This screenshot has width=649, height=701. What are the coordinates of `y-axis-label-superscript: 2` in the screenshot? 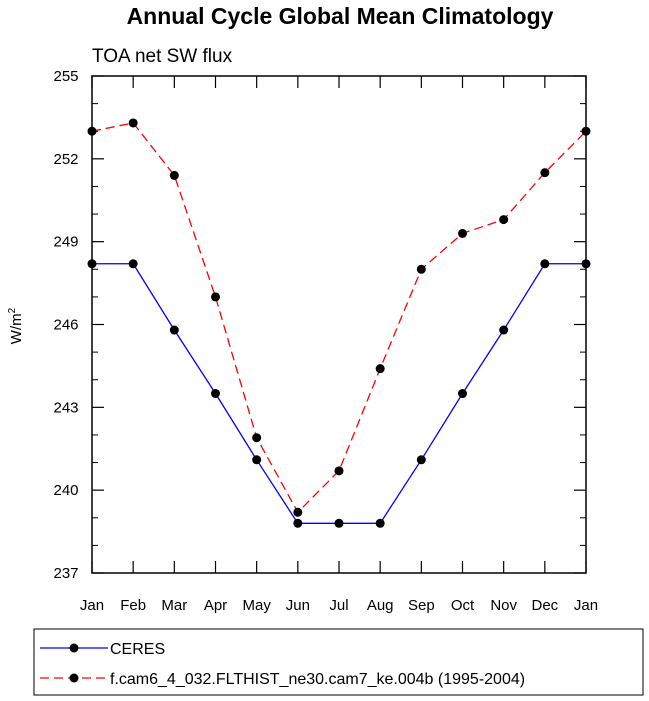 It's located at (12, 310).